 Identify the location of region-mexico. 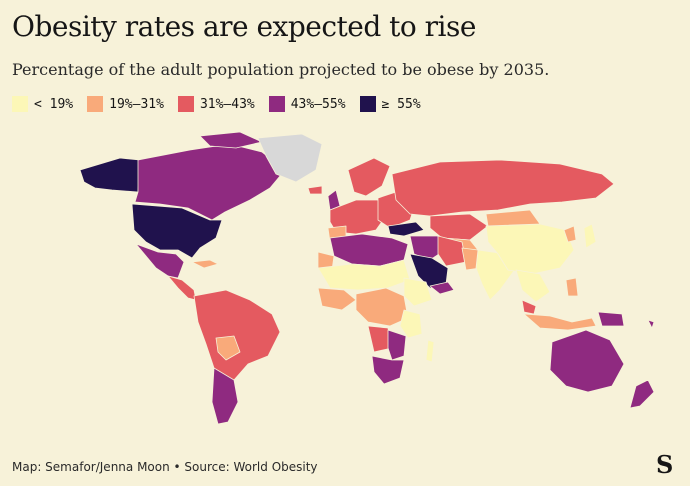
(160, 261).